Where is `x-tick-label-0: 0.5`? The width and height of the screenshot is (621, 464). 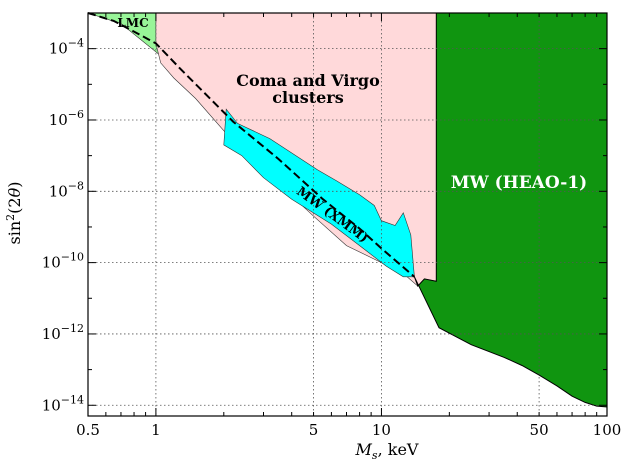
x-tick-label-0: 0.5 is located at coordinates (88, 430).